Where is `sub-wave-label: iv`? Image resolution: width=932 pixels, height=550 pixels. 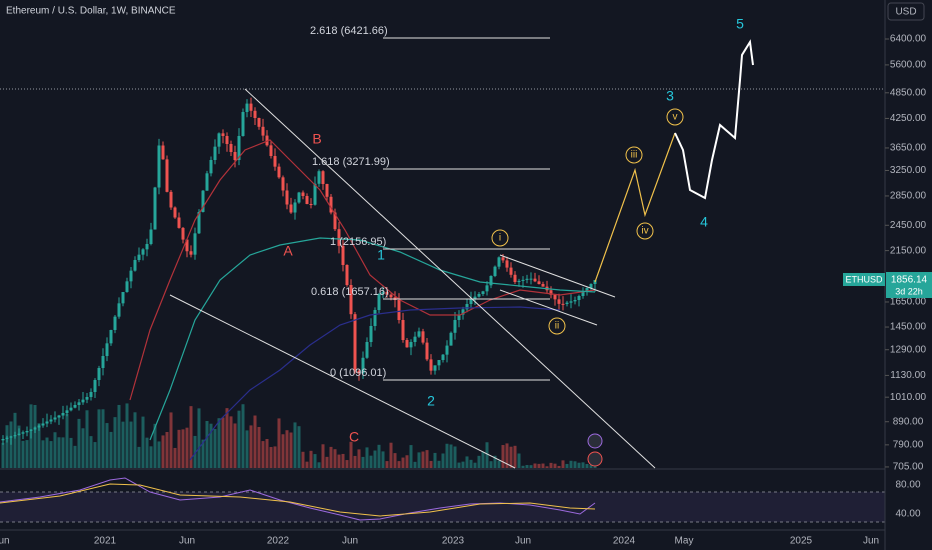
sub-wave-label: iv is located at coordinates (644, 231).